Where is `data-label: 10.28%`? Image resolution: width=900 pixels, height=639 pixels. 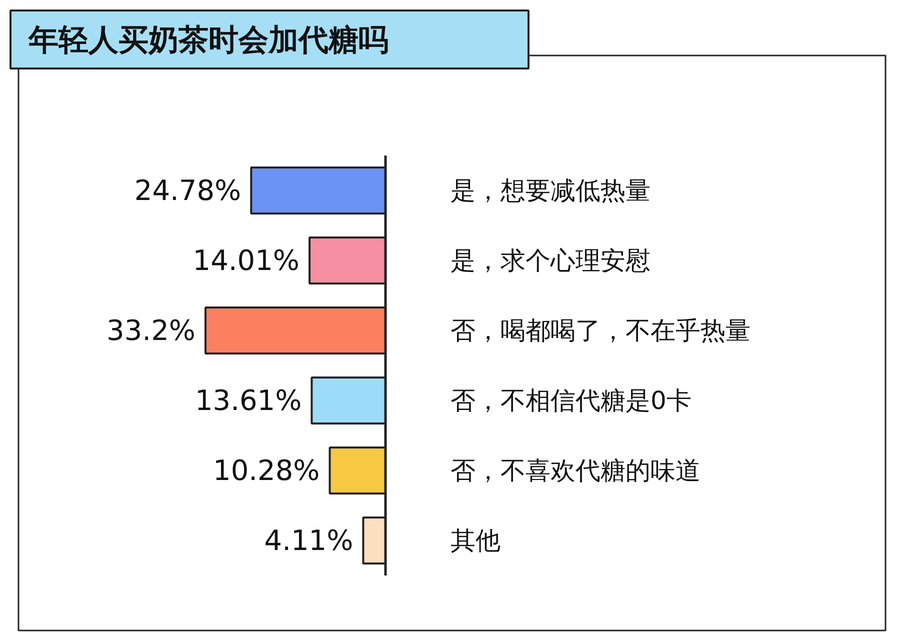 data-label: 10.28% is located at coordinates (266, 470).